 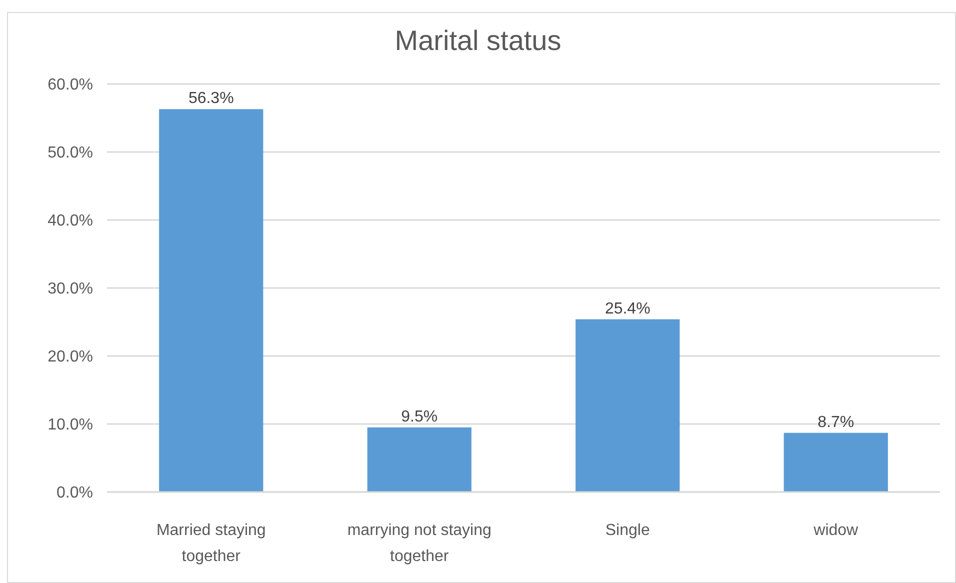 What do you see at coordinates (211, 99) in the screenshot?
I see `data-label: 56.3%` at bounding box center [211, 99].